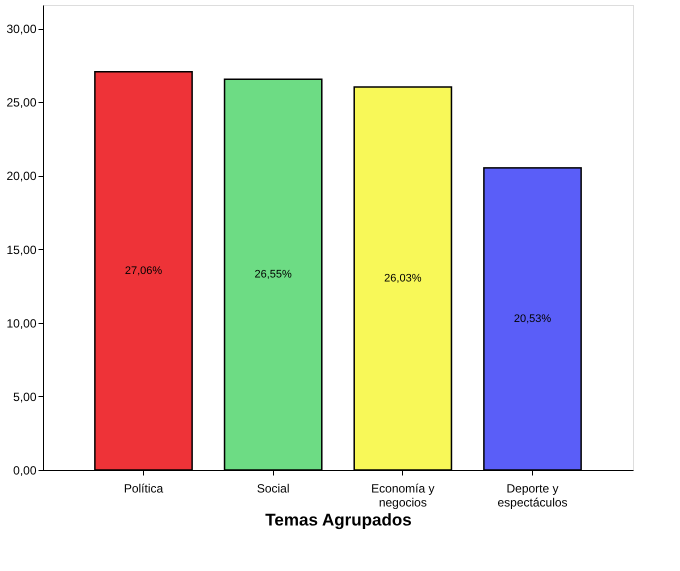 The height and width of the screenshot is (571, 680). Describe the element at coordinates (273, 274) in the screenshot. I see `data-label: 26,55%` at that location.